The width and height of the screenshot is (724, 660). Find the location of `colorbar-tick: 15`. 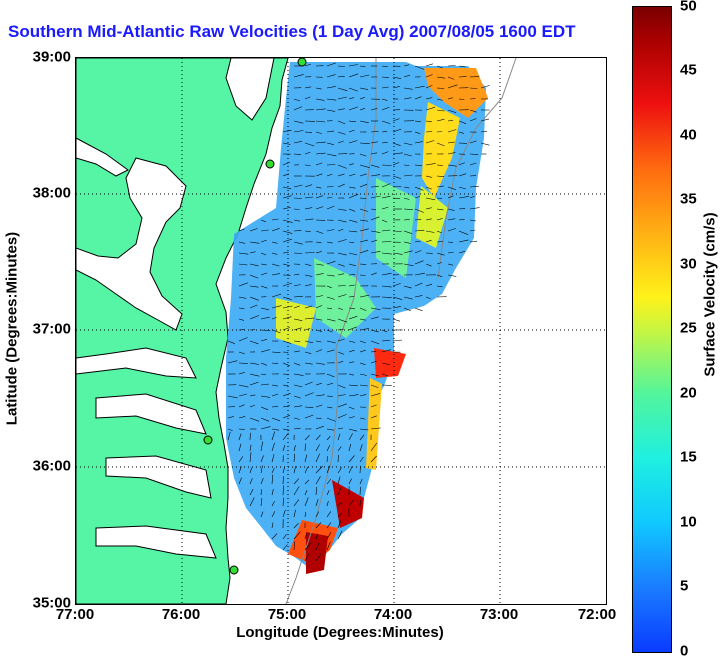

colorbar-tick: 15 is located at coordinates (688, 457).